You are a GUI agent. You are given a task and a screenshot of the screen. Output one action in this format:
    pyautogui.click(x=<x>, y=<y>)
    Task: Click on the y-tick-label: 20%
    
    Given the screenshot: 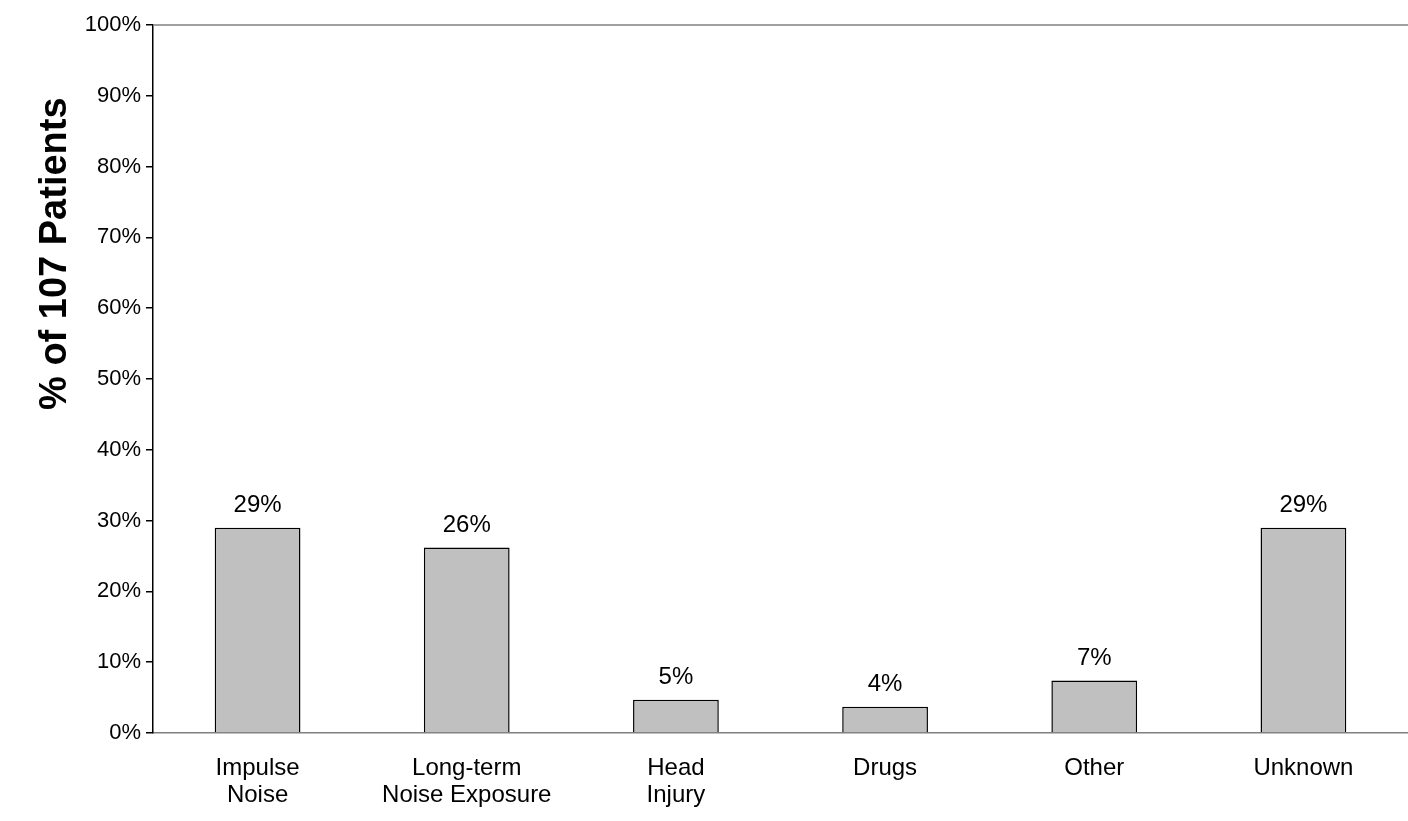 What is the action you would take?
    pyautogui.click(x=118, y=590)
    